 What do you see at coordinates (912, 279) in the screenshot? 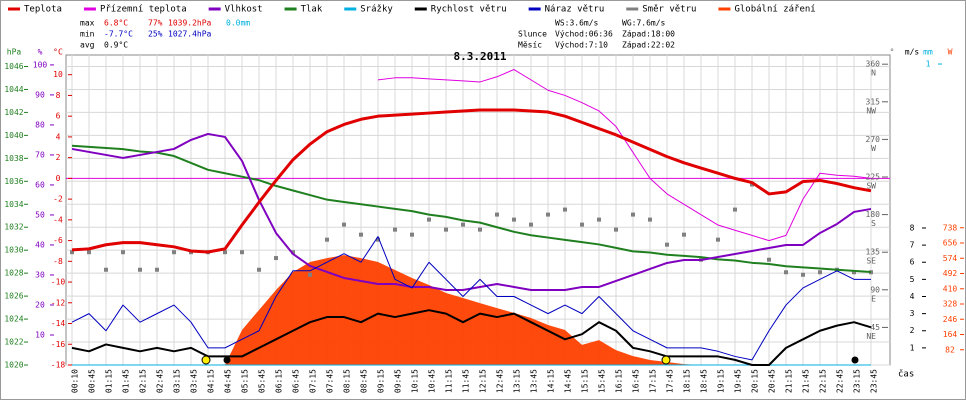
I see `y-tick-label: 5` at bounding box center [912, 279].